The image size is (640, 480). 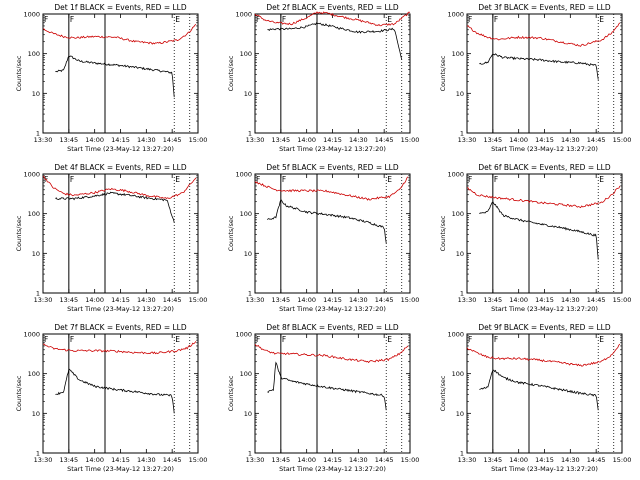 I want to click on panel-title: Det 8f BLACK = Events, RED = LLD, so click(x=332, y=327).